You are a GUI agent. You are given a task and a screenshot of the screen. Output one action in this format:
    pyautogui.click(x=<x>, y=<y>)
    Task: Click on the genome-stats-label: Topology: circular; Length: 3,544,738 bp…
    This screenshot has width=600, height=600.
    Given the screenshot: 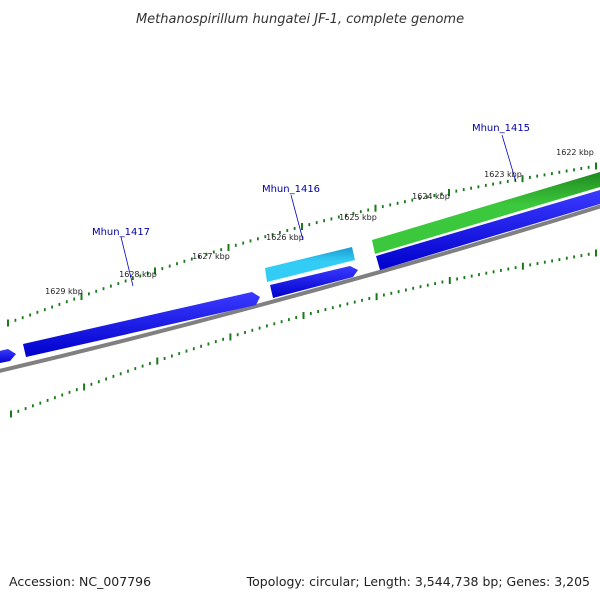 What is the action you would take?
    pyautogui.click(x=418, y=581)
    